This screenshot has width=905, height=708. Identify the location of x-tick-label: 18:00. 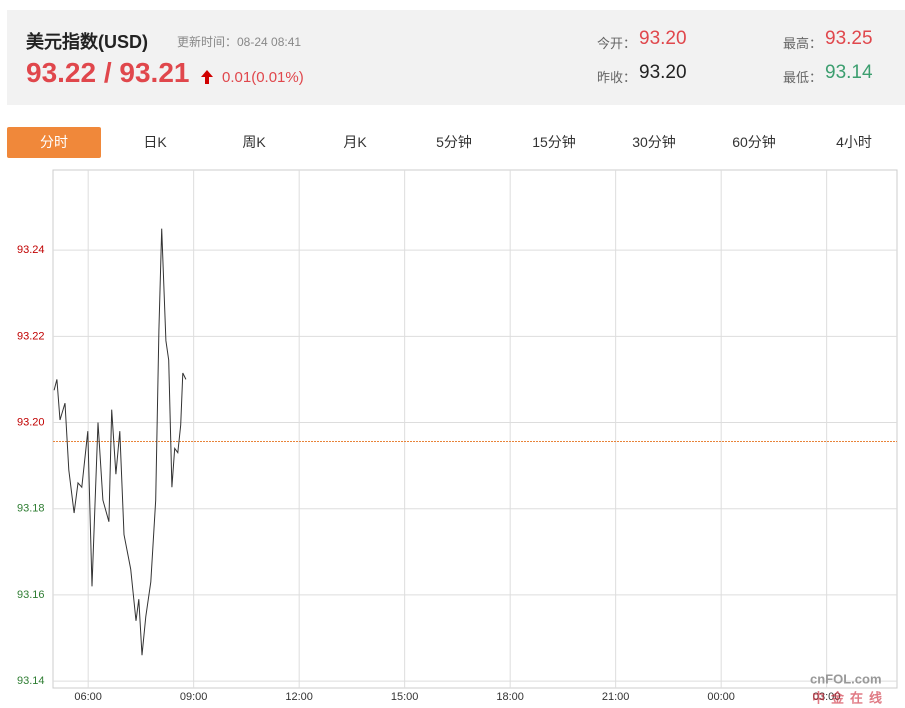
(510, 697).